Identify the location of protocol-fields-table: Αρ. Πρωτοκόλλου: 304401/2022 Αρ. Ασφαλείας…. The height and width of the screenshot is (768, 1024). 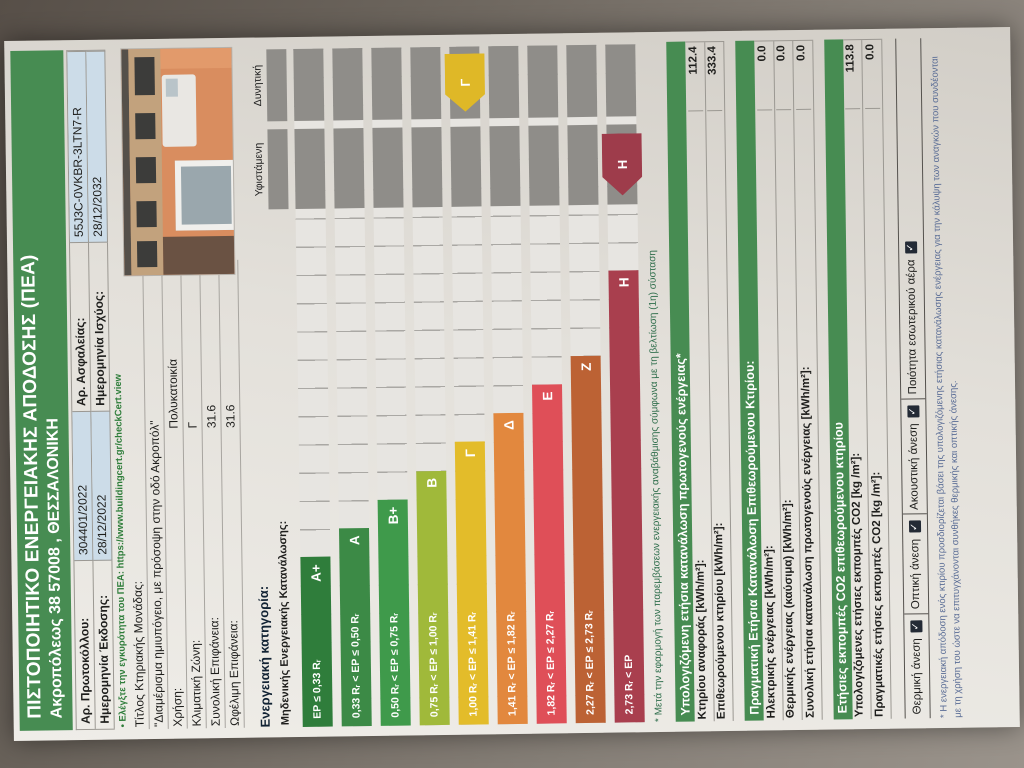
(91, 390).